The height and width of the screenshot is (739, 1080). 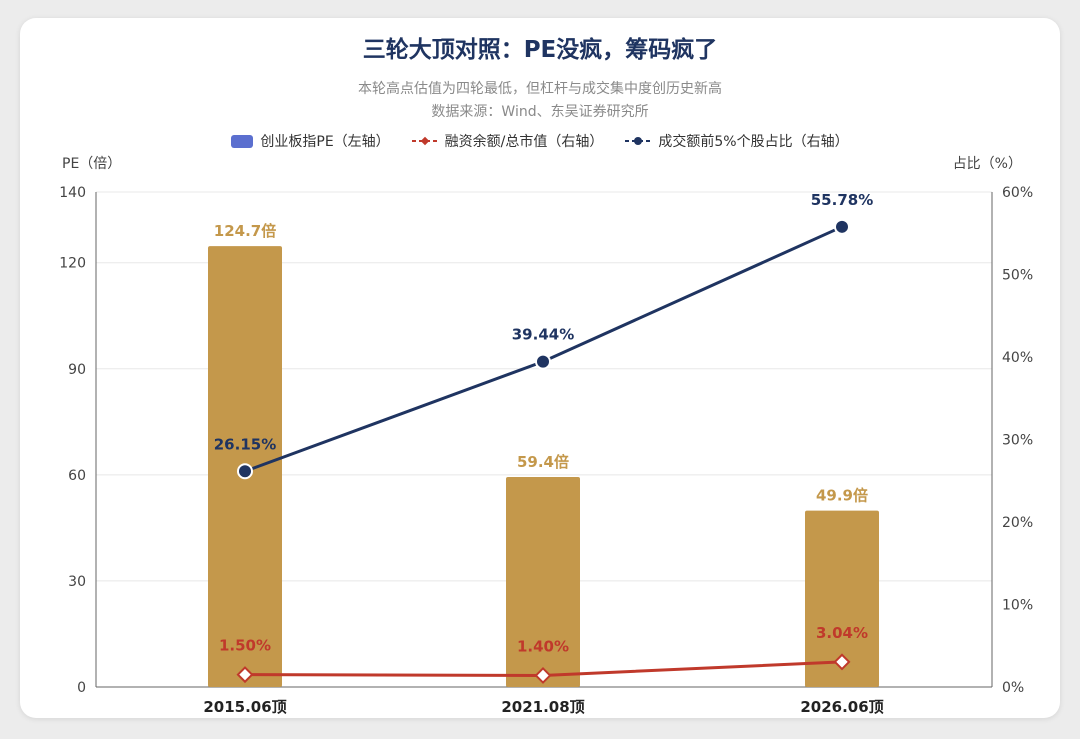 I want to click on x-tick-label: 2015.06顶, so click(x=244, y=707).